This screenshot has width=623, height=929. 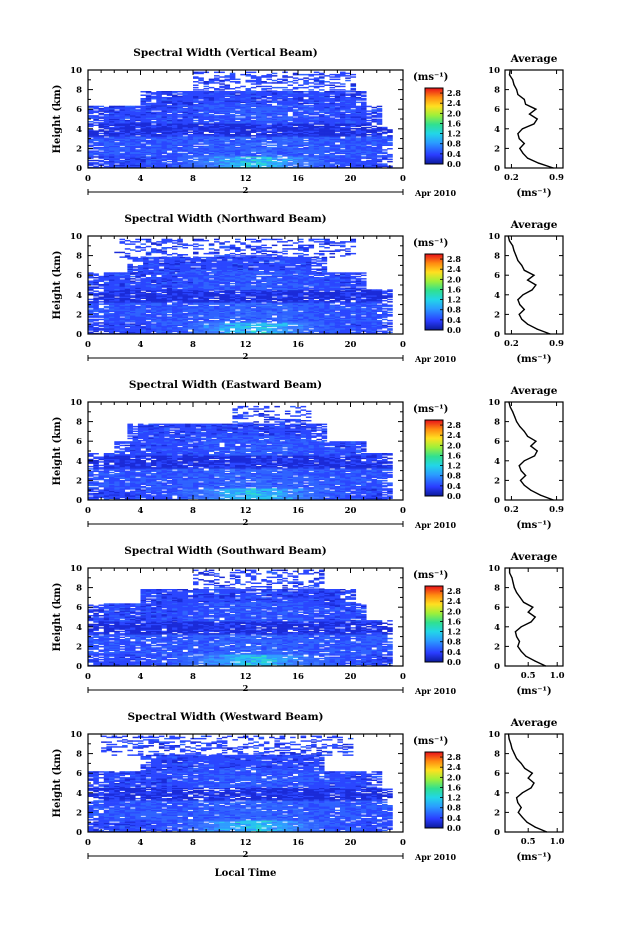 What do you see at coordinates (454, 164) in the screenshot?
I see `colorbar-tick-label: 0.0` at bounding box center [454, 164].